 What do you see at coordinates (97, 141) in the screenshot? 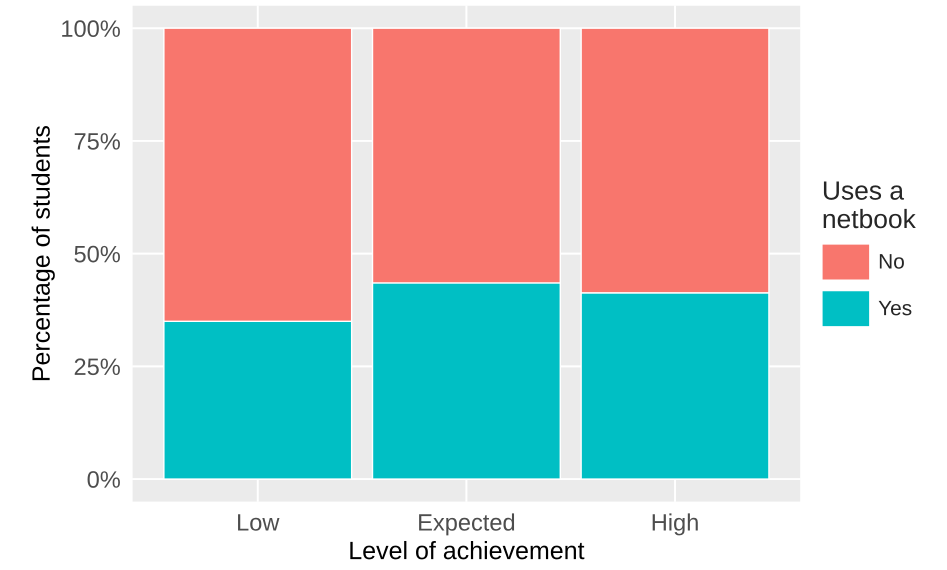
I see `y-tick-label: 75%` at bounding box center [97, 141].